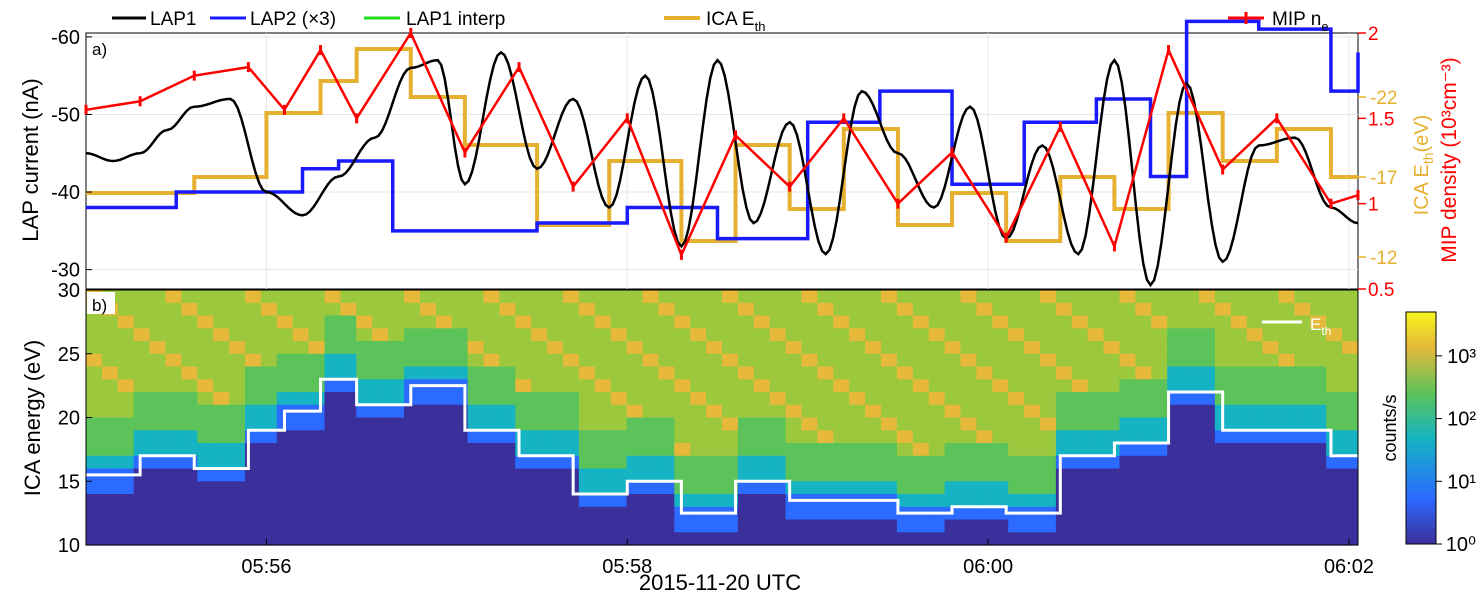 This screenshot has width=1478, height=599. I want to click on eth-legend-sub: th, so click(1326, 331).